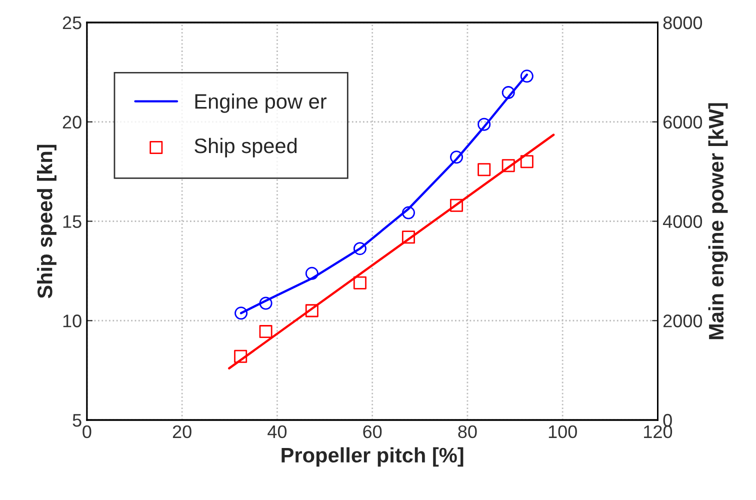 The height and width of the screenshot is (500, 756). What do you see at coordinates (682, 23) in the screenshot?
I see `y2-tick-label: 8000` at bounding box center [682, 23].